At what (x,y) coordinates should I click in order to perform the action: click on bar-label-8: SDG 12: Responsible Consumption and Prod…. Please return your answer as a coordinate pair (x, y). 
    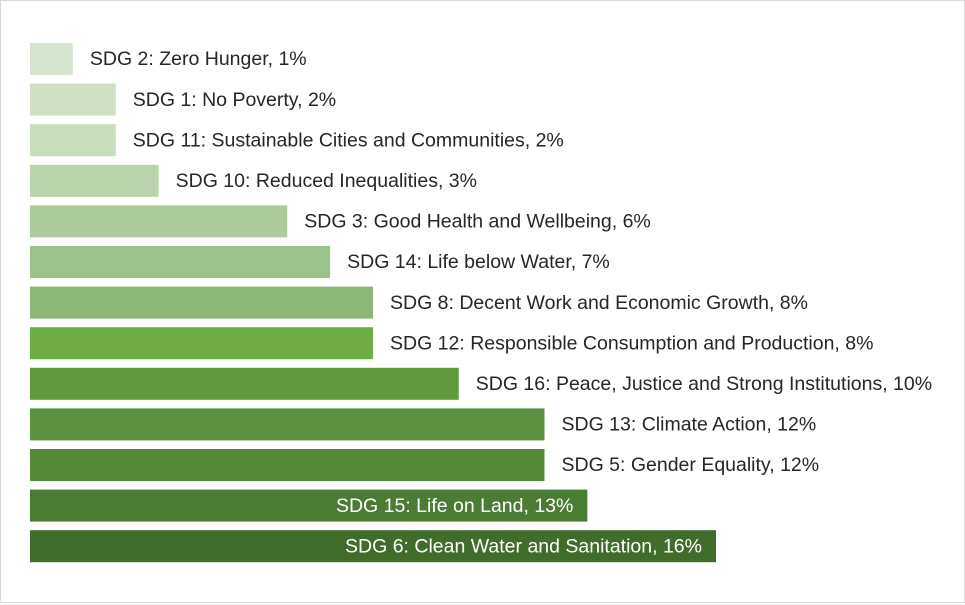
    Looking at the image, I should click on (631, 343).